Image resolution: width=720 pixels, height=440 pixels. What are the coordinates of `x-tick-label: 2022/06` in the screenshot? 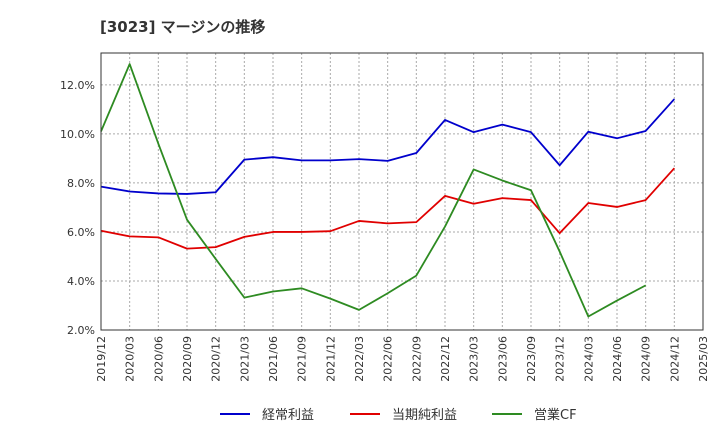 It's located at (388, 359).